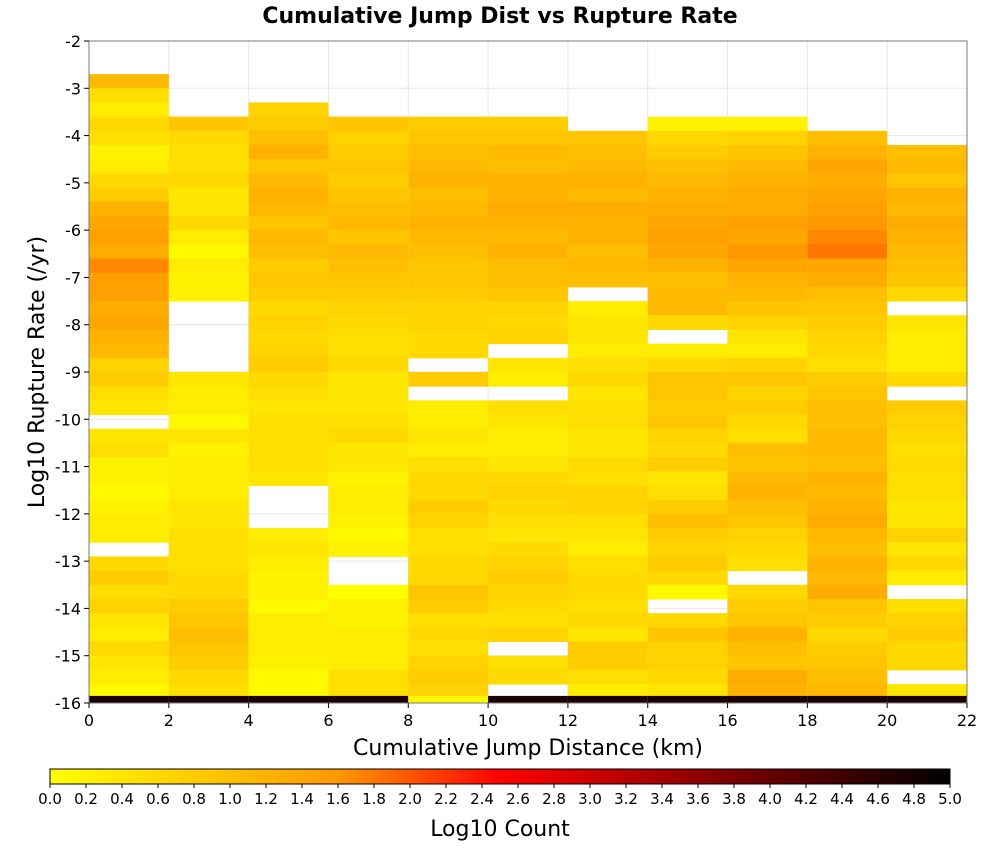 Image resolution: width=1000 pixels, height=850 pixels. Describe the element at coordinates (302, 799) in the screenshot. I see `colorbar-tick-label: 1.4` at that location.